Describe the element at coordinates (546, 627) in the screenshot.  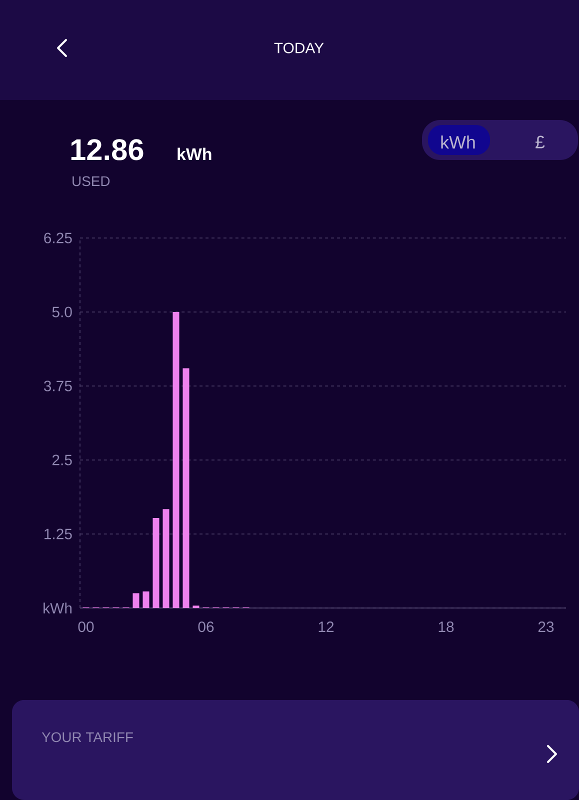
I see `x-tick-label: 23` at that location.